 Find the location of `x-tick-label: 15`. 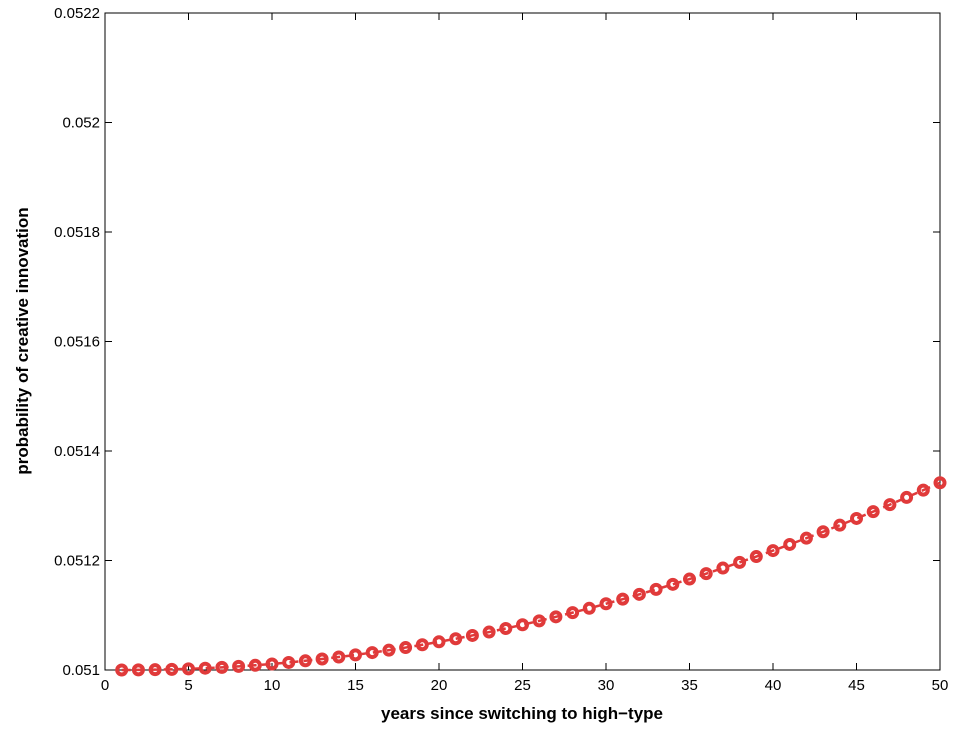

x-tick-label: 15 is located at coordinates (355, 685).